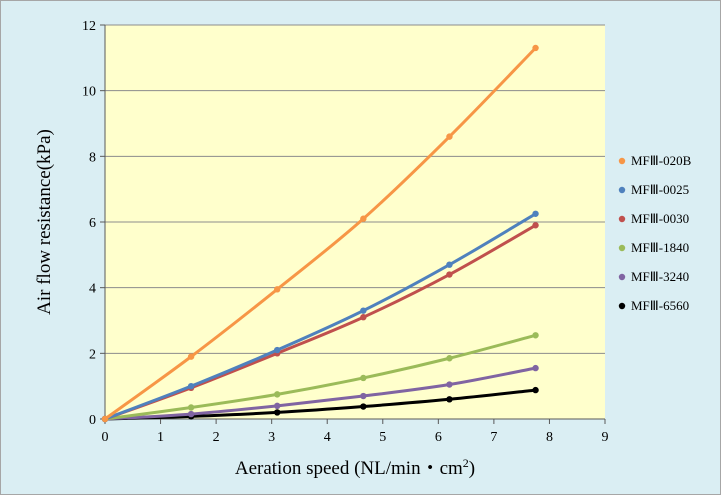  I want to click on y-tick-label: 4, so click(92, 289).